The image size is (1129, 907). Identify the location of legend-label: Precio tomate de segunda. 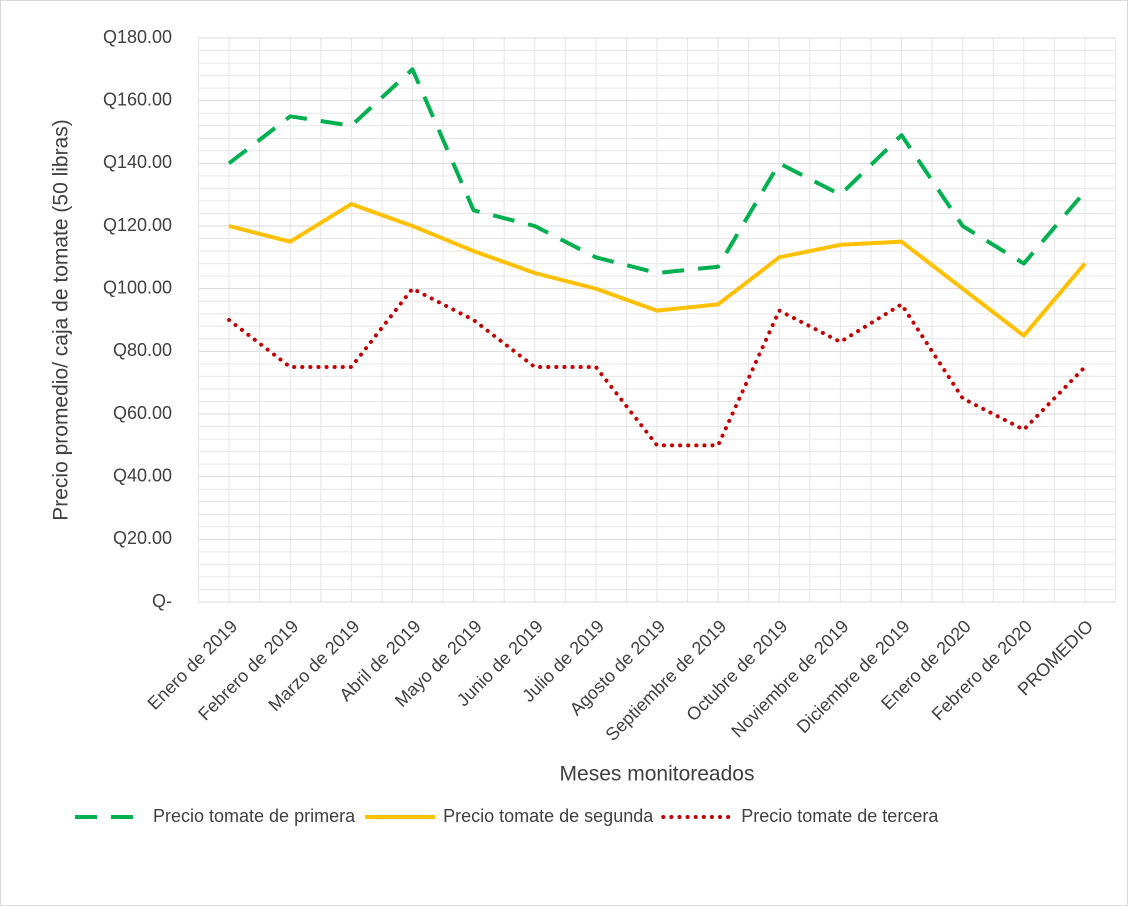
(548, 816).